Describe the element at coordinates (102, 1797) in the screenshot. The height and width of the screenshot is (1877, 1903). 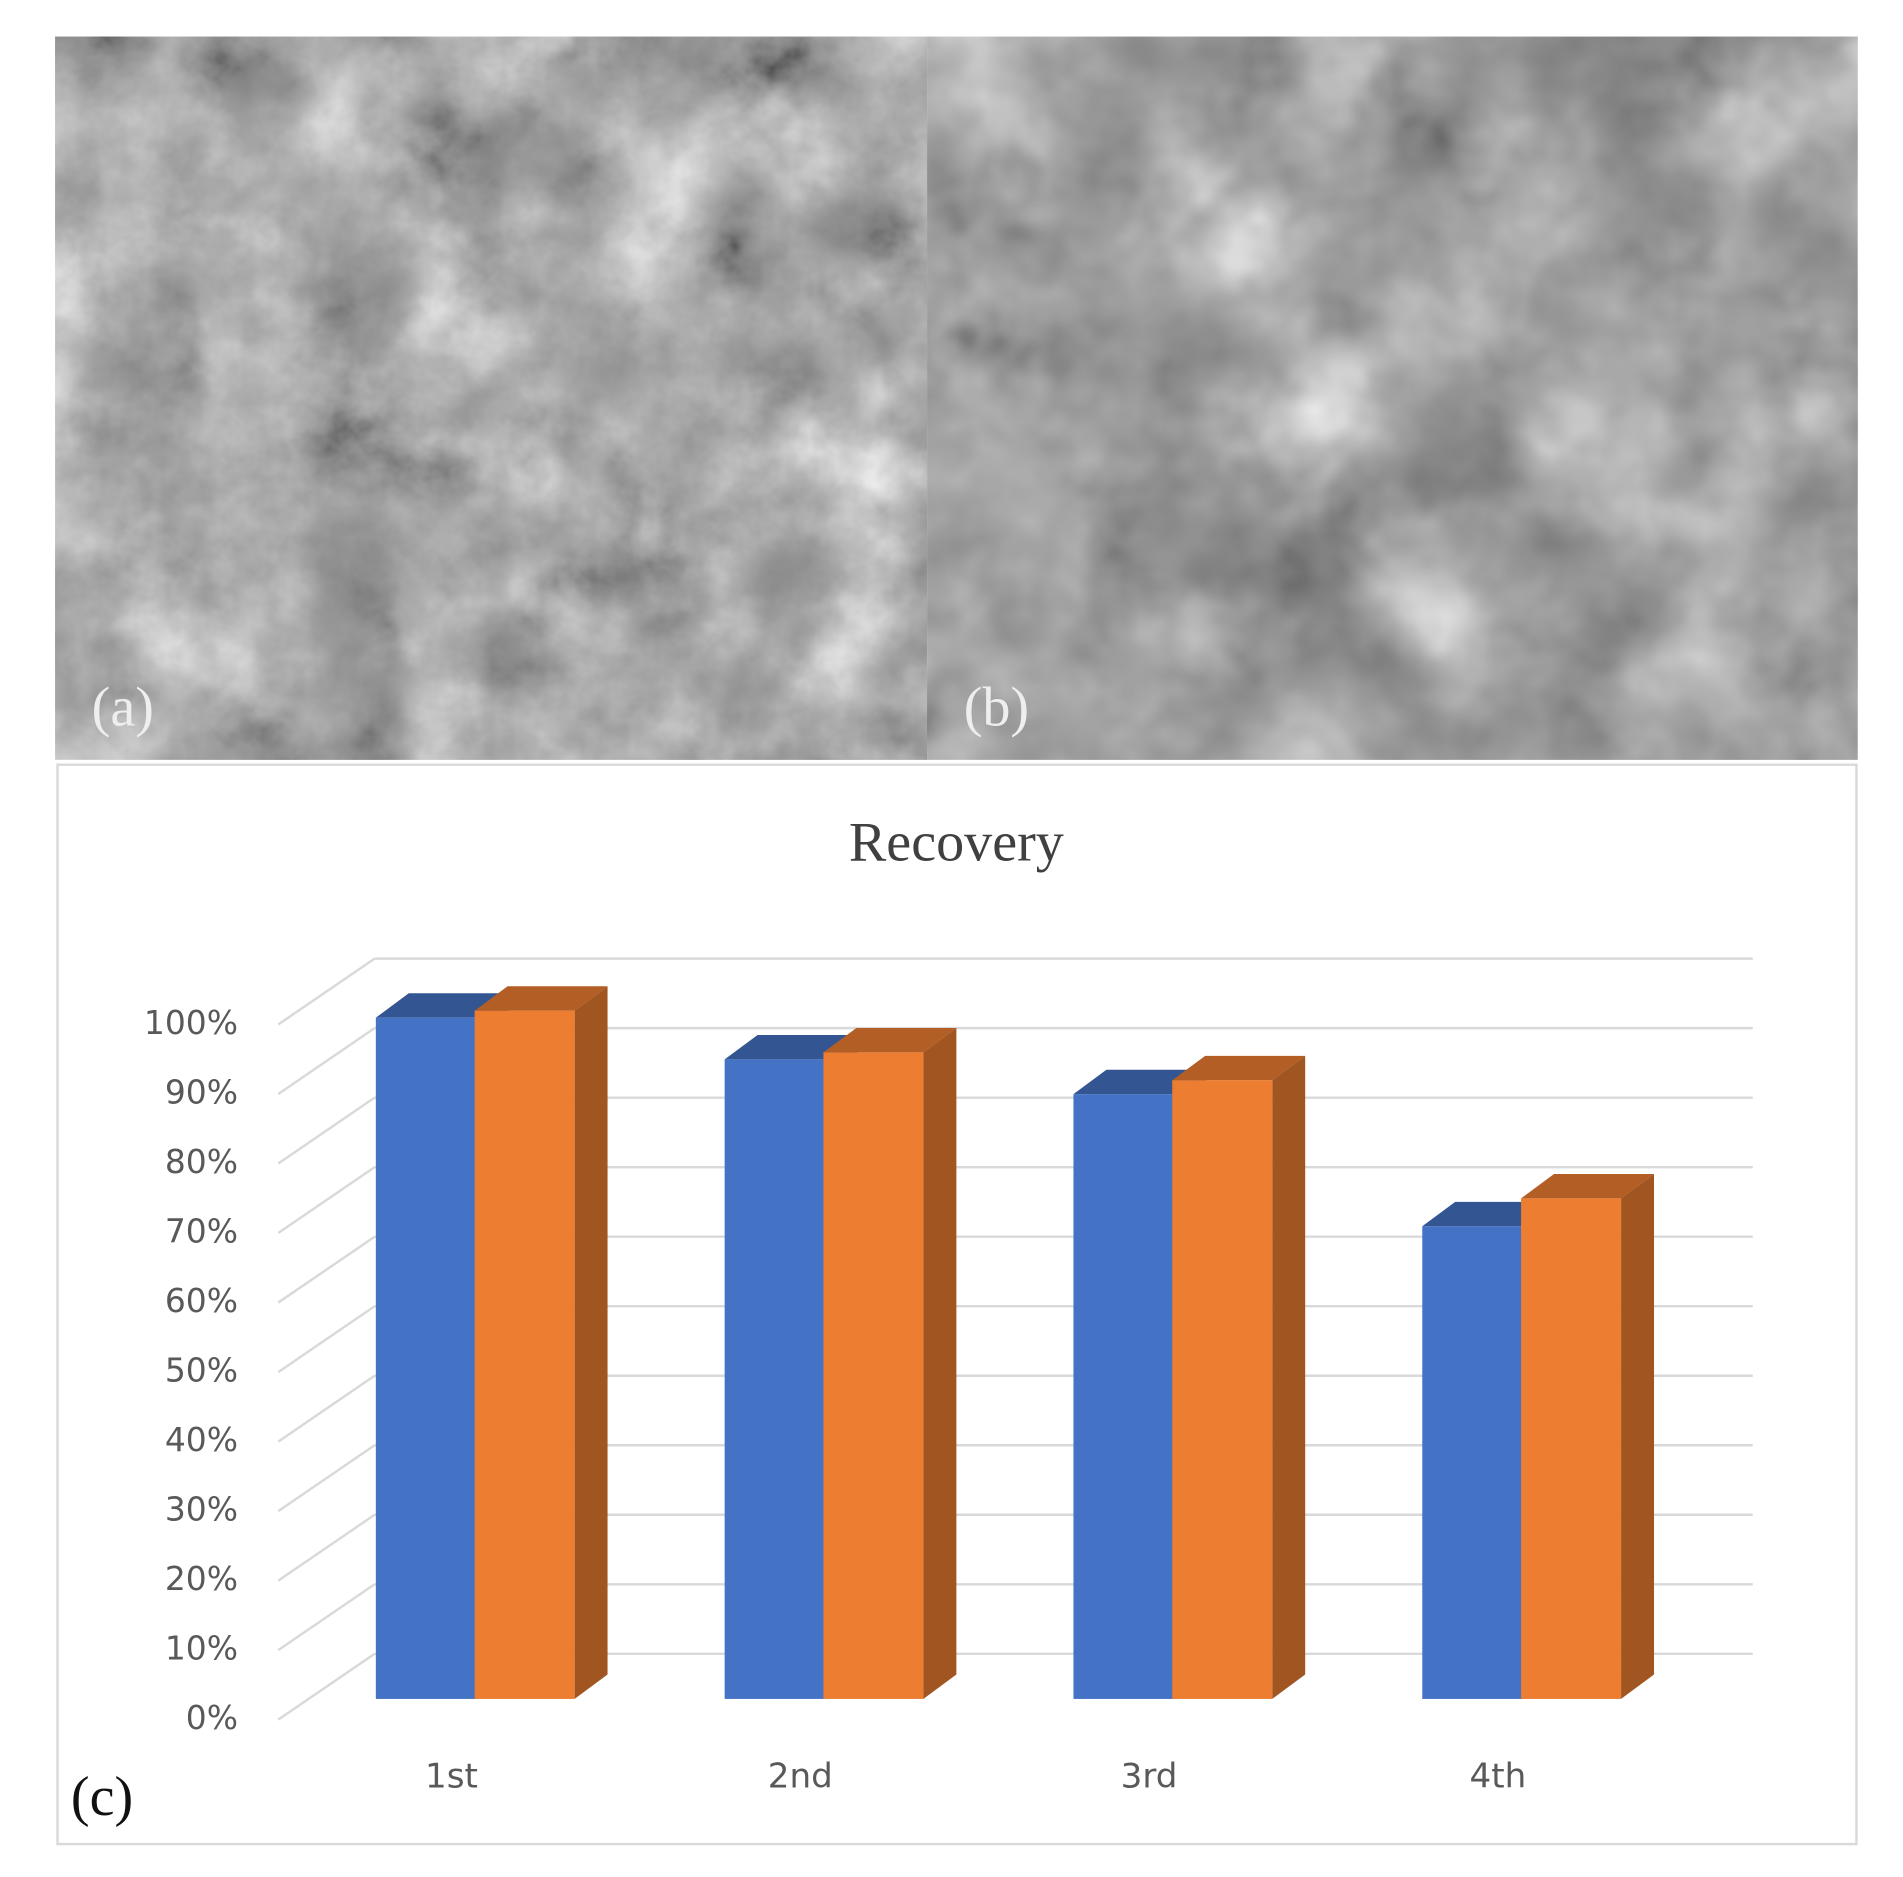
I see `panel-label: (c)` at that location.